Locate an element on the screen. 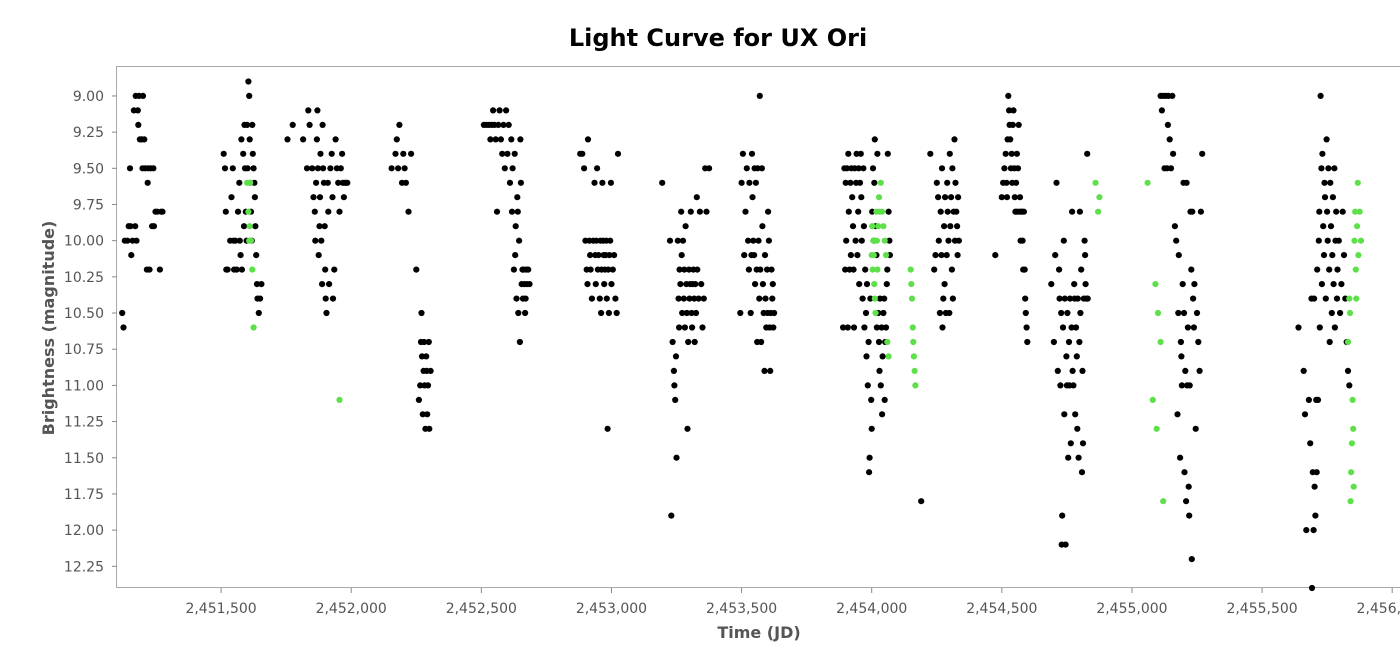 Image resolution: width=1400 pixels, height=650 pixels. x-tick-label: 2,456,000 is located at coordinates (1378, 609).